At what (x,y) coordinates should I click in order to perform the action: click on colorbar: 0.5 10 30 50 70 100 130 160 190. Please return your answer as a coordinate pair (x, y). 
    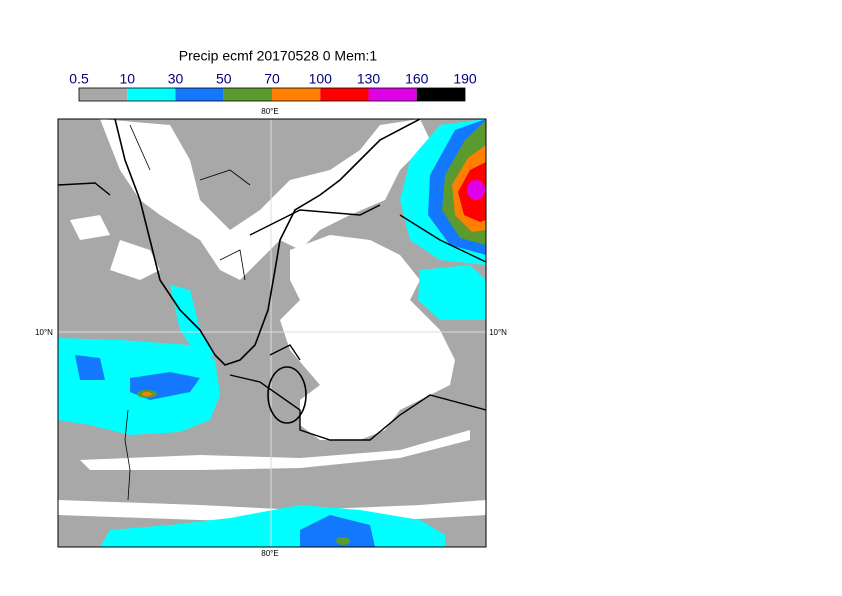
    Looking at the image, I should click on (273, 86).